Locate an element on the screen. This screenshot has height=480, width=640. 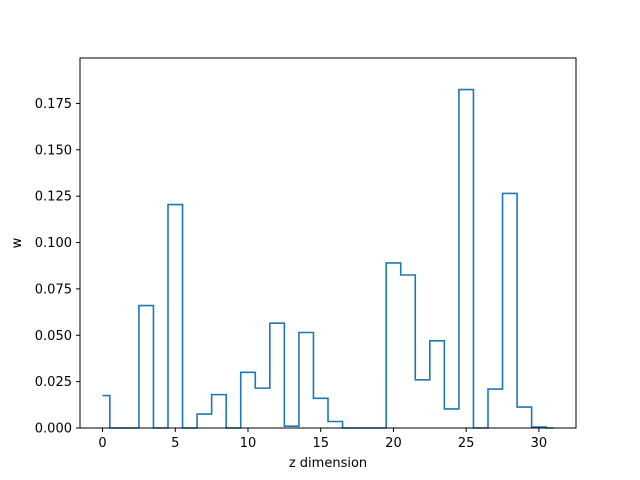
x-tick-label: 5 is located at coordinates (175, 443).